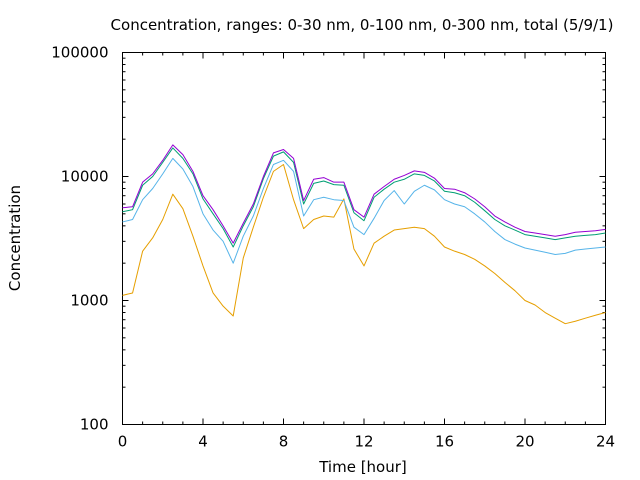  Describe the element at coordinates (605, 442) in the screenshot. I see `x-tick-label: 24` at that location.